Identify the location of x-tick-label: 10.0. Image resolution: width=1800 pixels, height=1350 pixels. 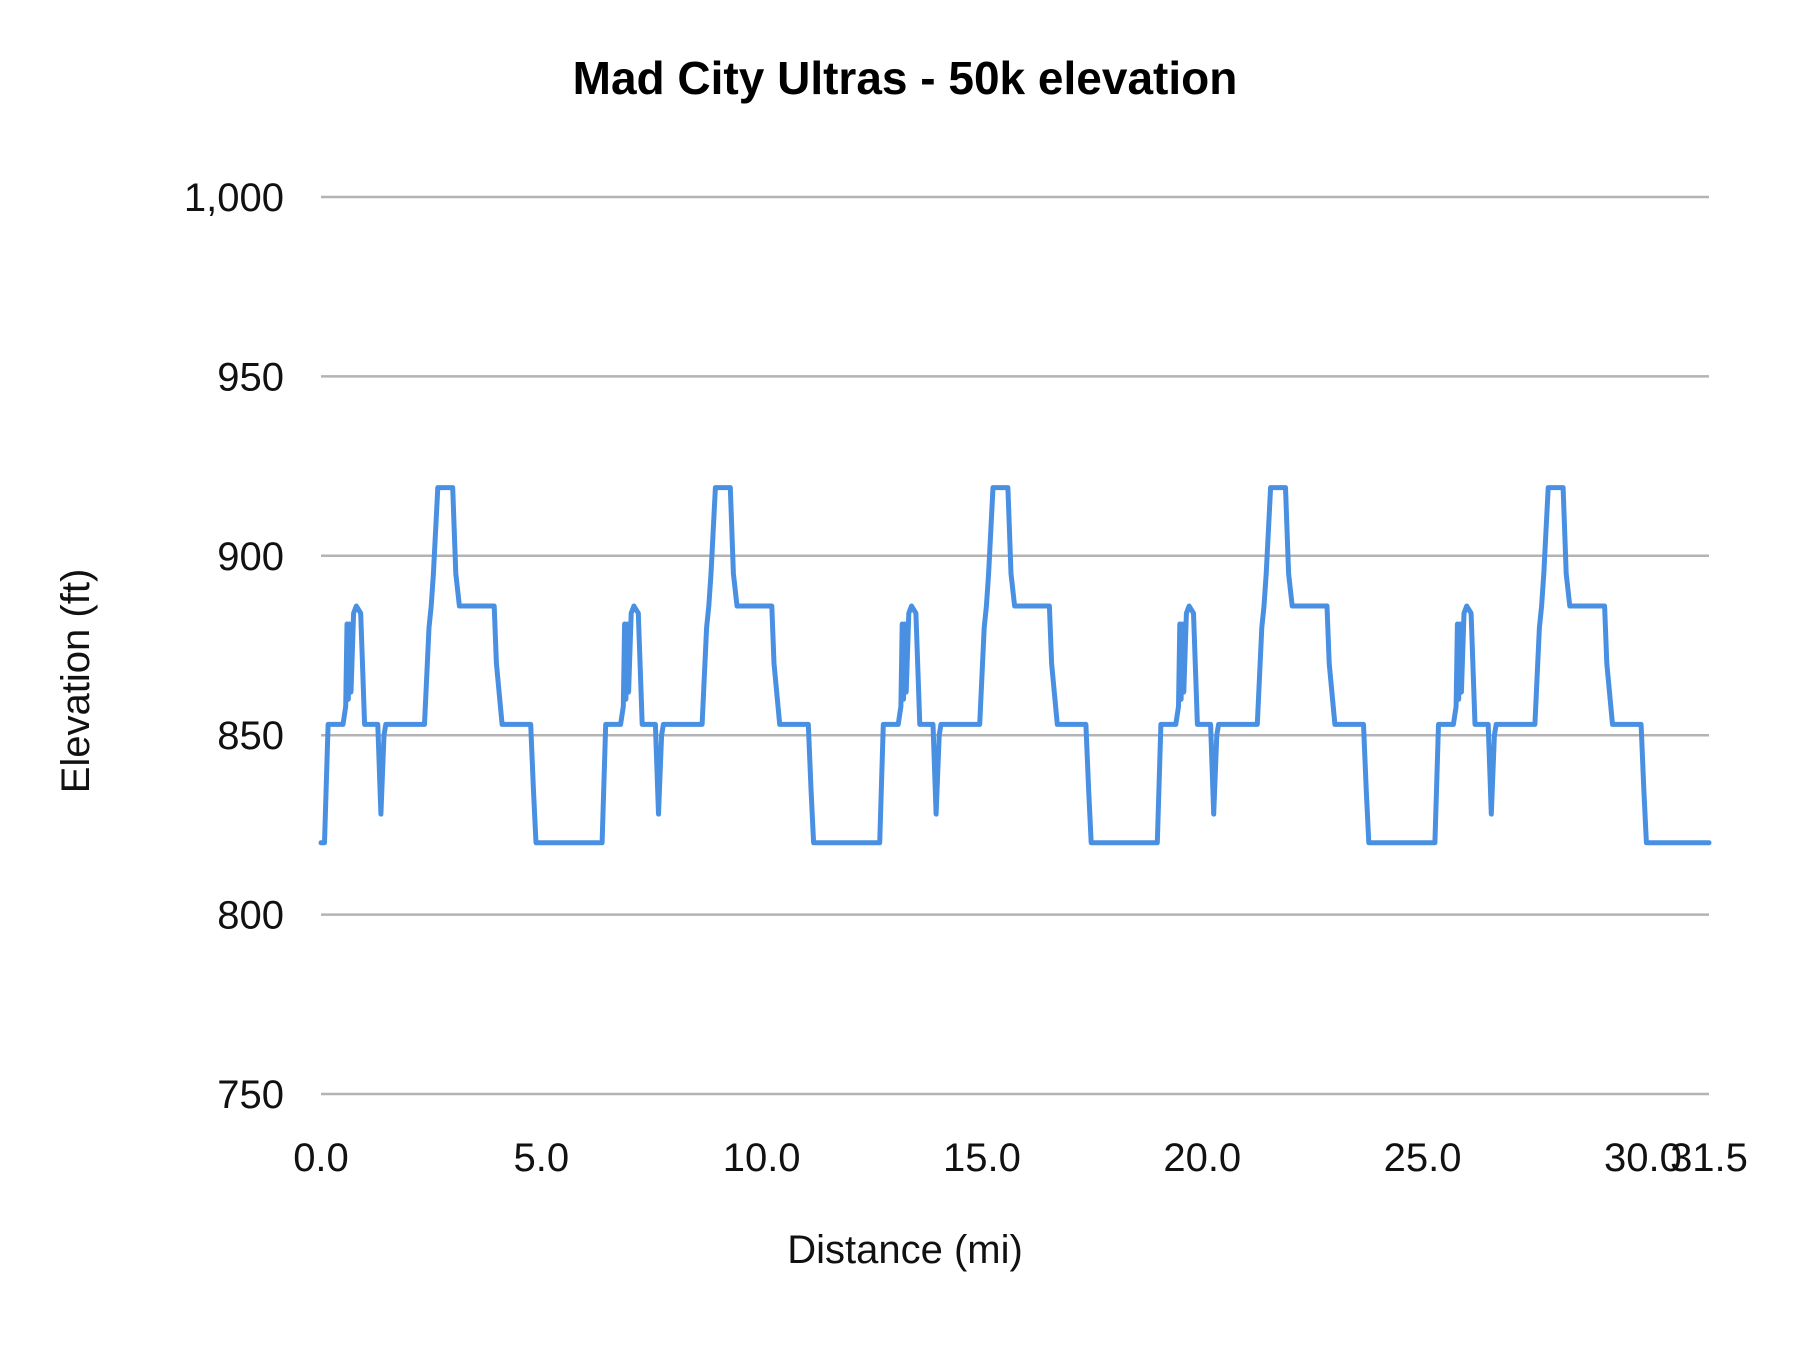
(762, 1158).